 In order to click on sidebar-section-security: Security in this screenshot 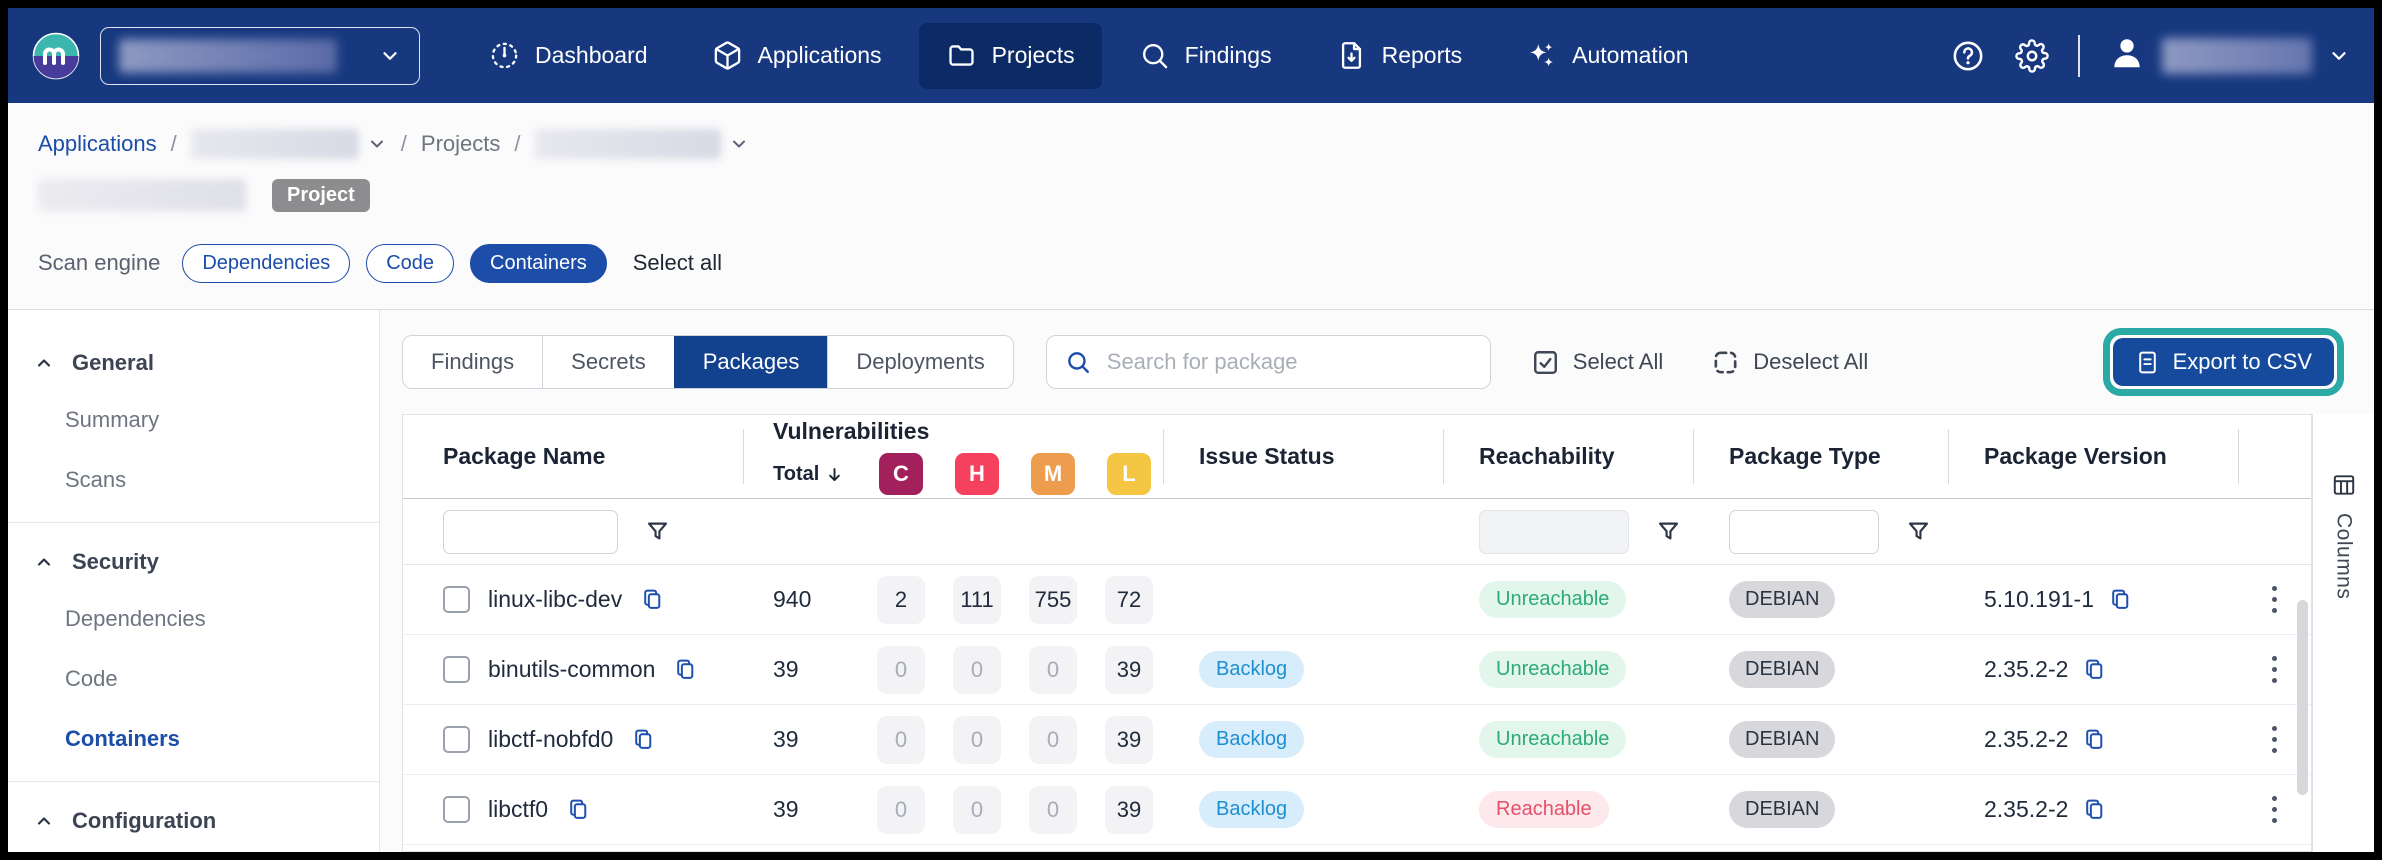, I will do `click(193, 562)`.